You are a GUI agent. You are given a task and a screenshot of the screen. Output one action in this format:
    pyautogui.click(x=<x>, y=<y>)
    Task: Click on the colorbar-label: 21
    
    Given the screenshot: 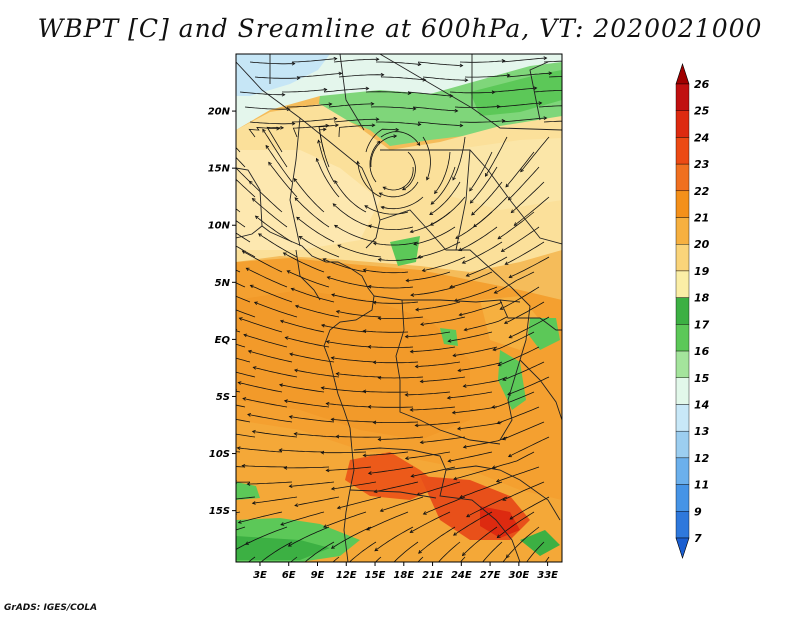 What is the action you would take?
    pyautogui.click(x=701, y=218)
    